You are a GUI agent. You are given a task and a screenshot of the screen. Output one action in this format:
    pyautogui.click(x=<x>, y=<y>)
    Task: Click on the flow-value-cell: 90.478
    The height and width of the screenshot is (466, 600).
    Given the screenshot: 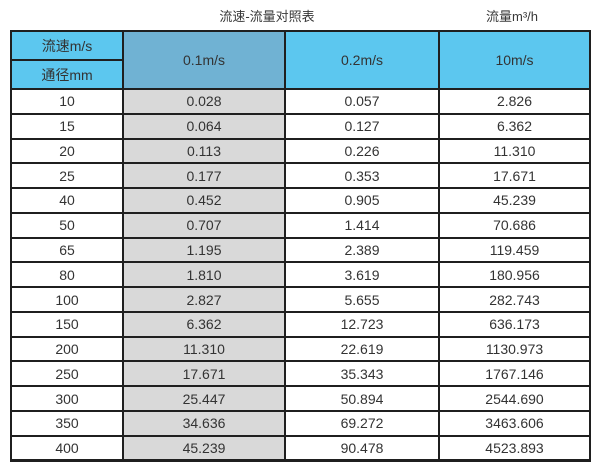 What is the action you would take?
    pyautogui.click(x=362, y=448)
    